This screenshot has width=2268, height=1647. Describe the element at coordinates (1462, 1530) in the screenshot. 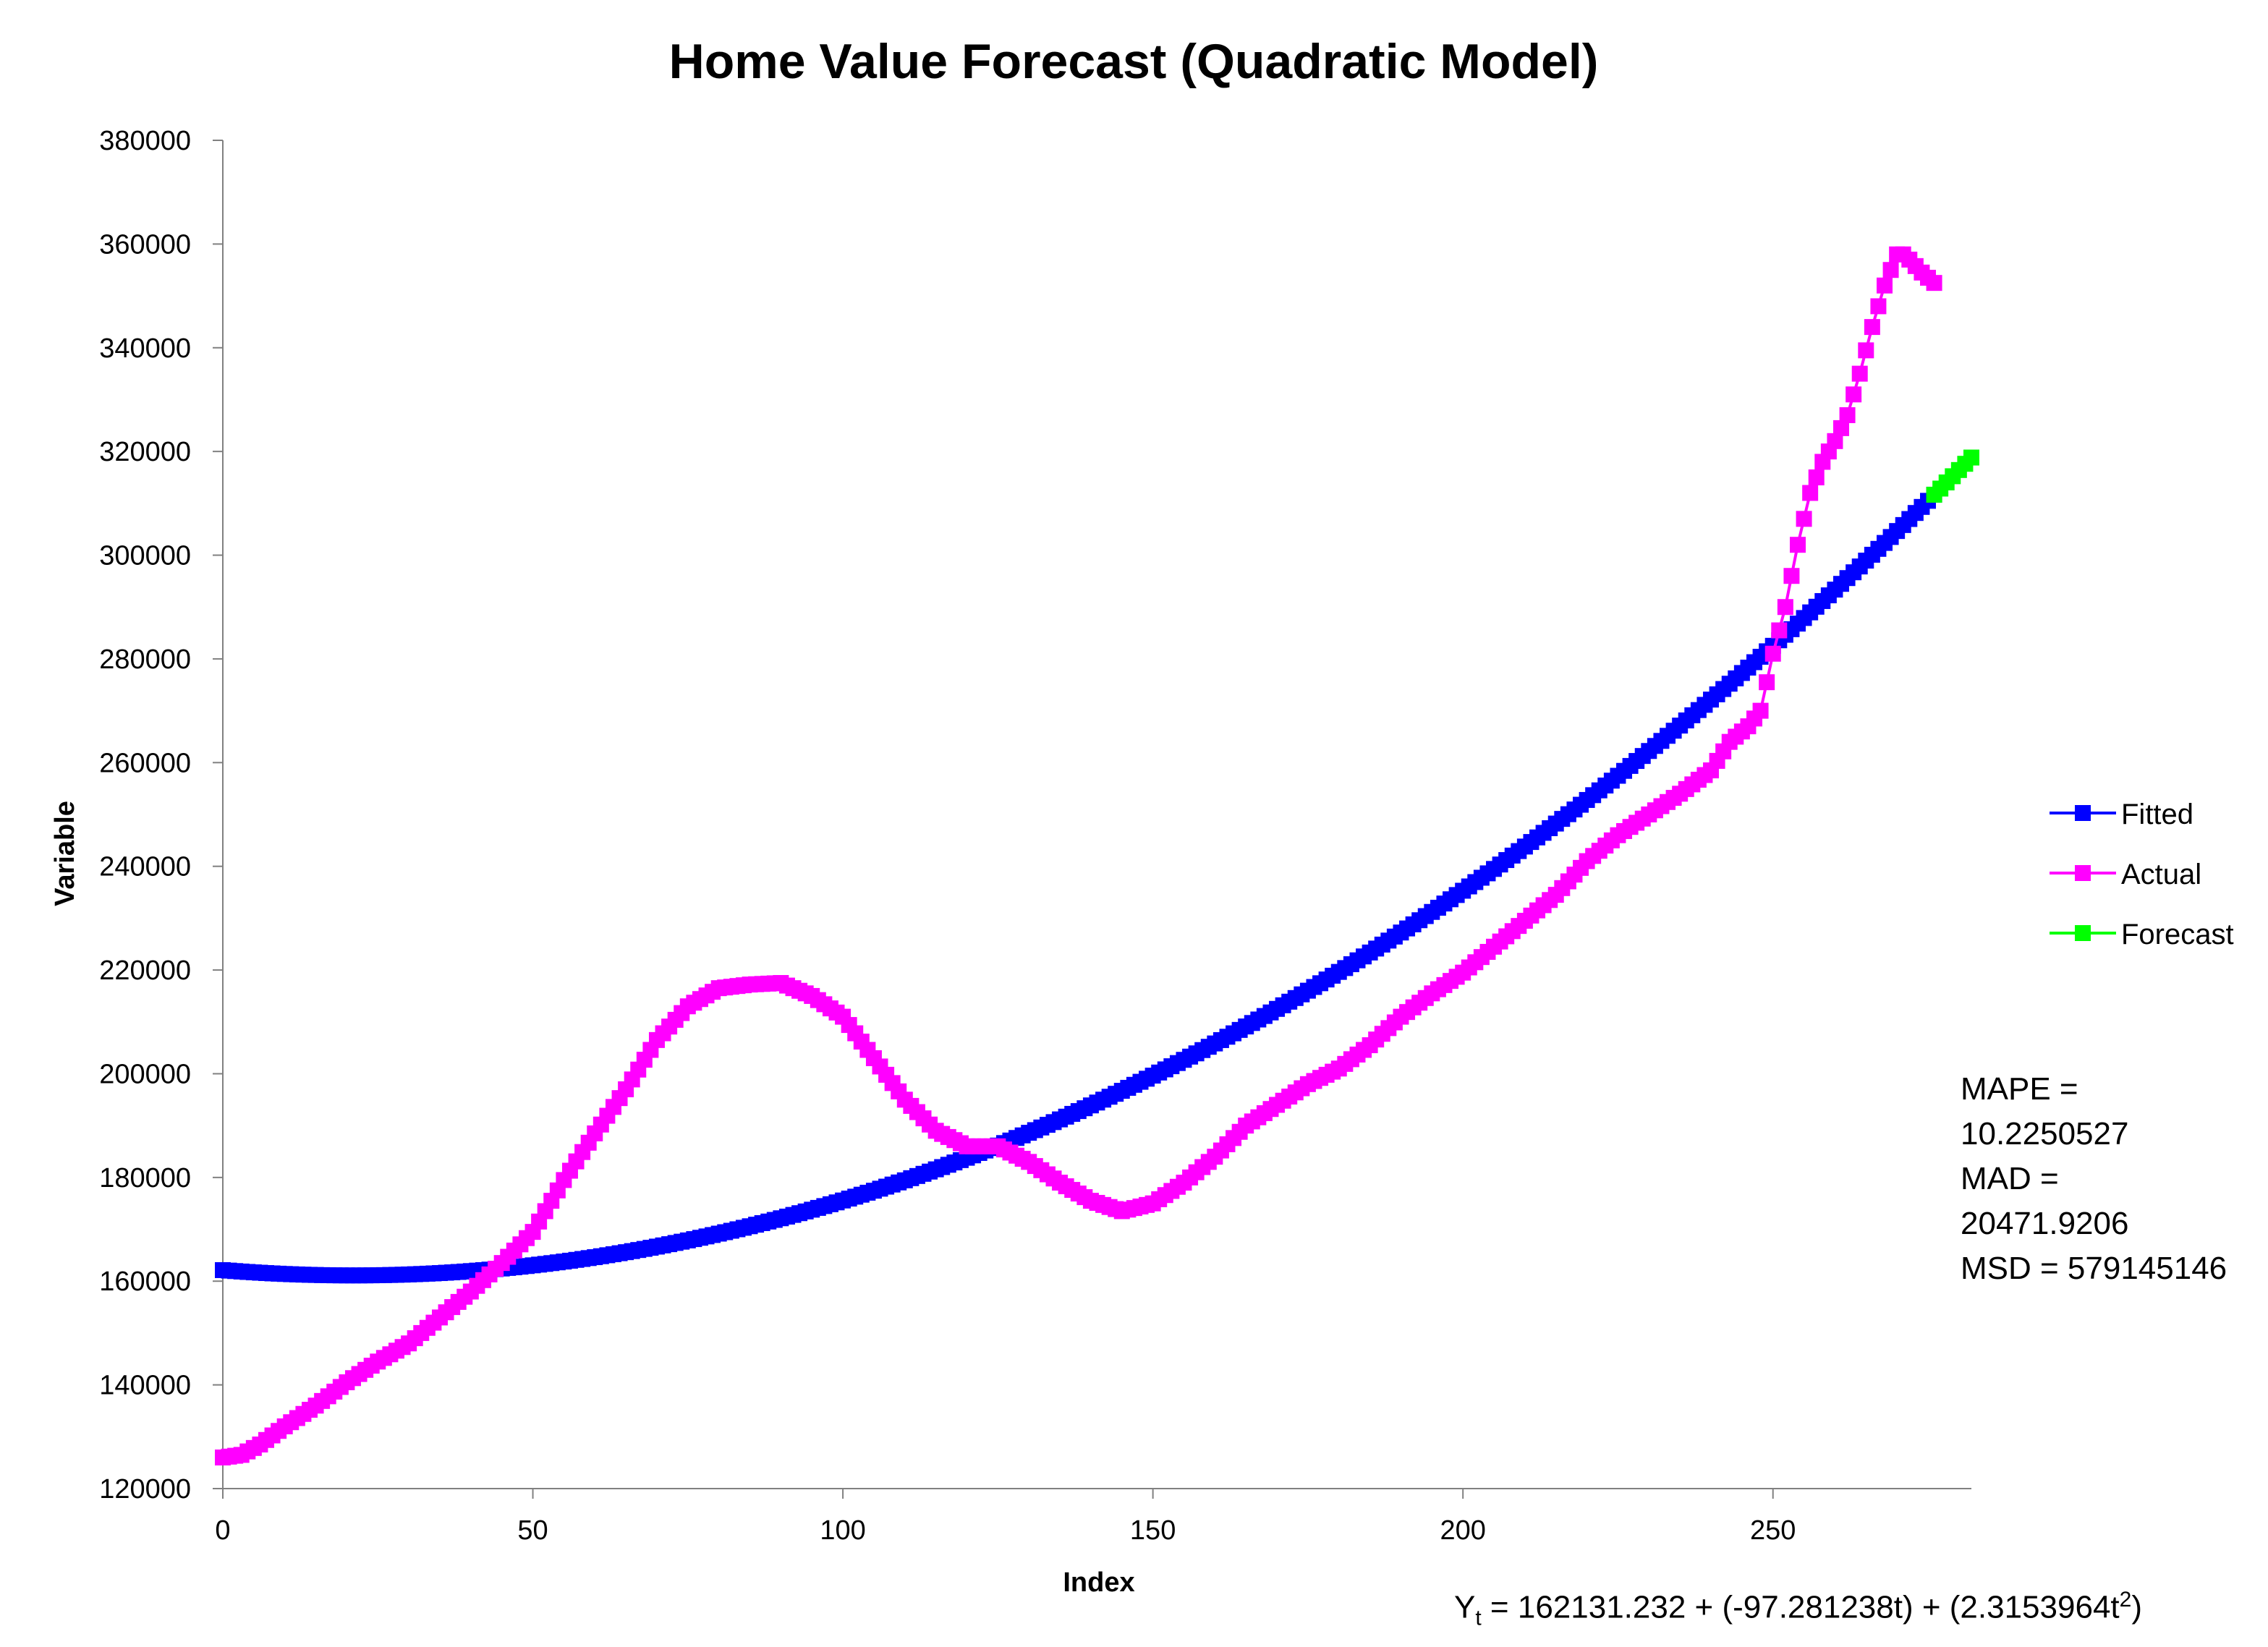

I see `x-tick-label: 200` at that location.